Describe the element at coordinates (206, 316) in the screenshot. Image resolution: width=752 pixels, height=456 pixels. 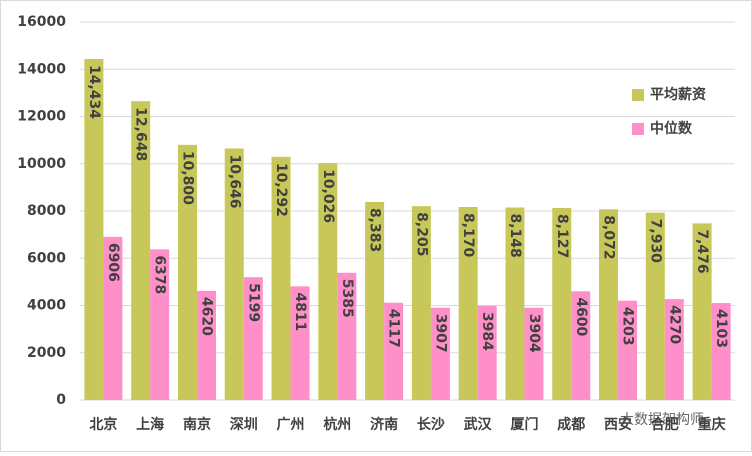
I see `data-label: 4620` at that location.